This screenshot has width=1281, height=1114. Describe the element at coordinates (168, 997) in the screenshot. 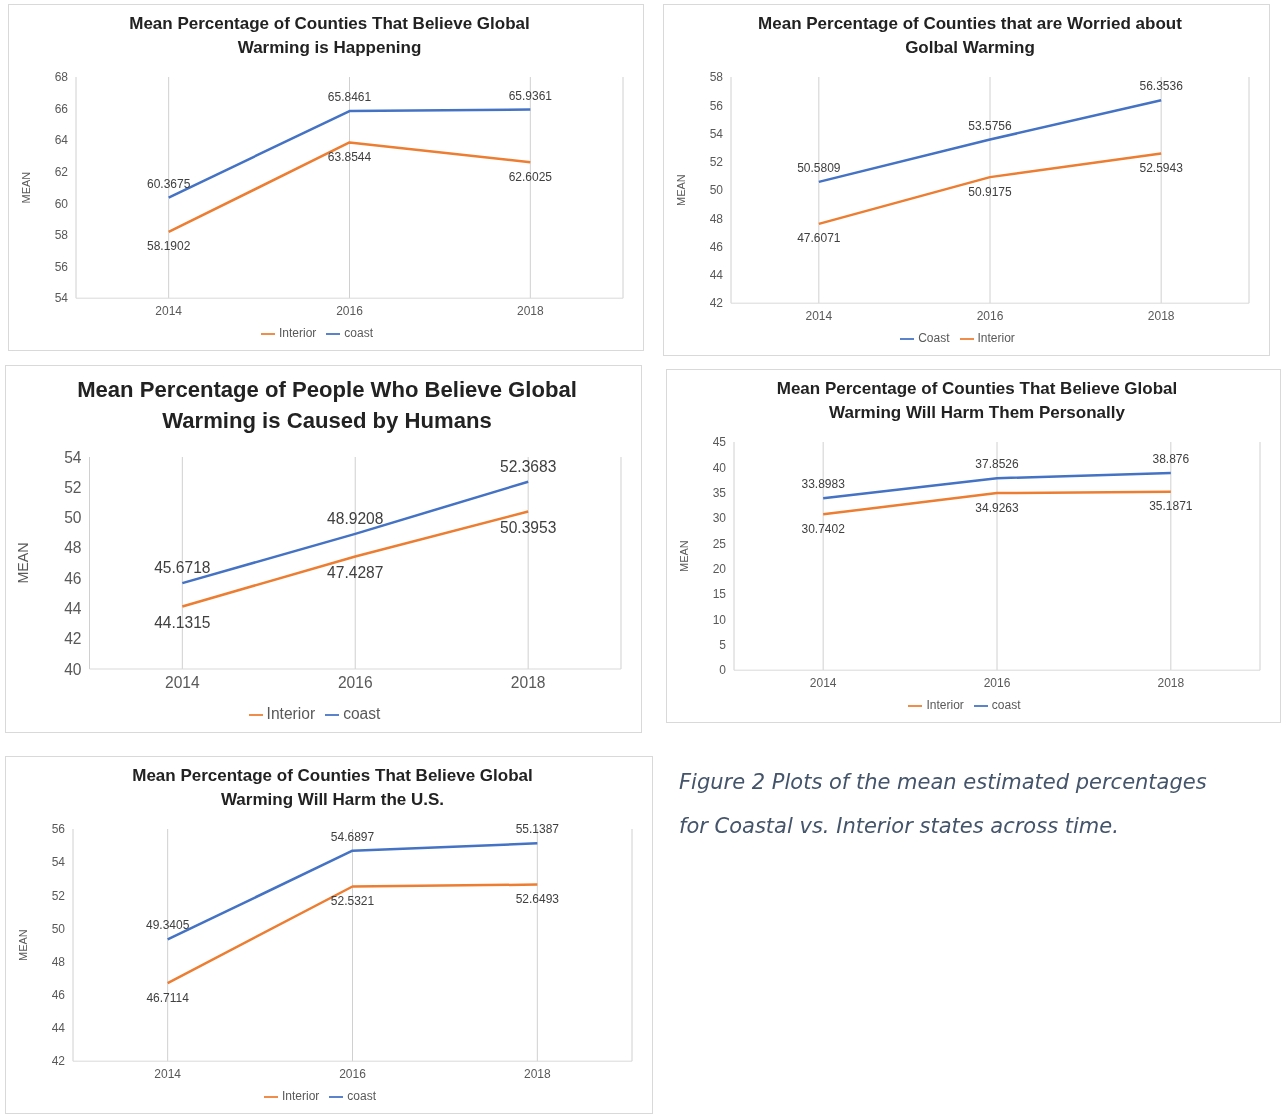

I see `data-label: 46.7114` at that location.